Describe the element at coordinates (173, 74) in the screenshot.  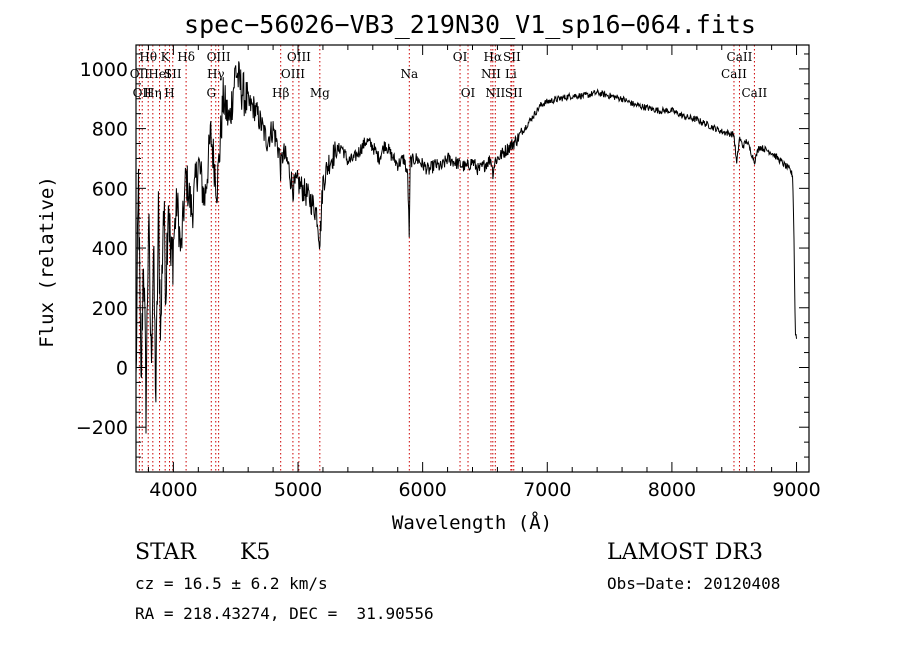
I see `line-marker-label-7: SII` at that location.